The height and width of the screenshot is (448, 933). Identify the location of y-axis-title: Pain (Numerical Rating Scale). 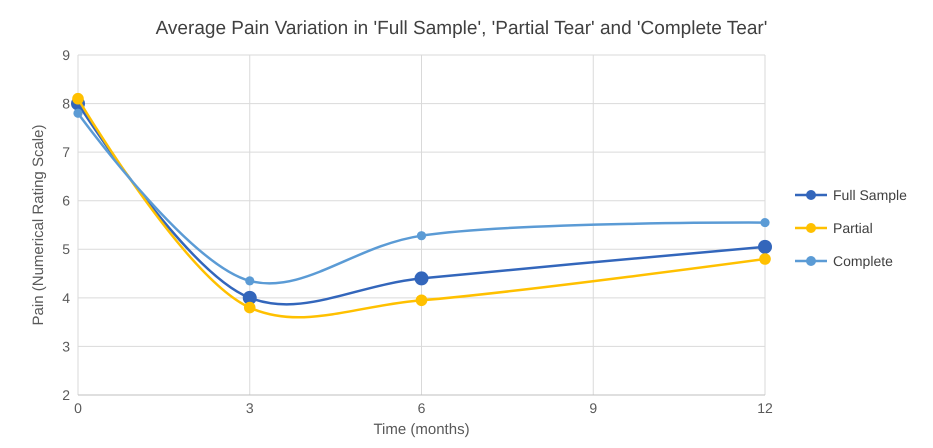
(38, 225).